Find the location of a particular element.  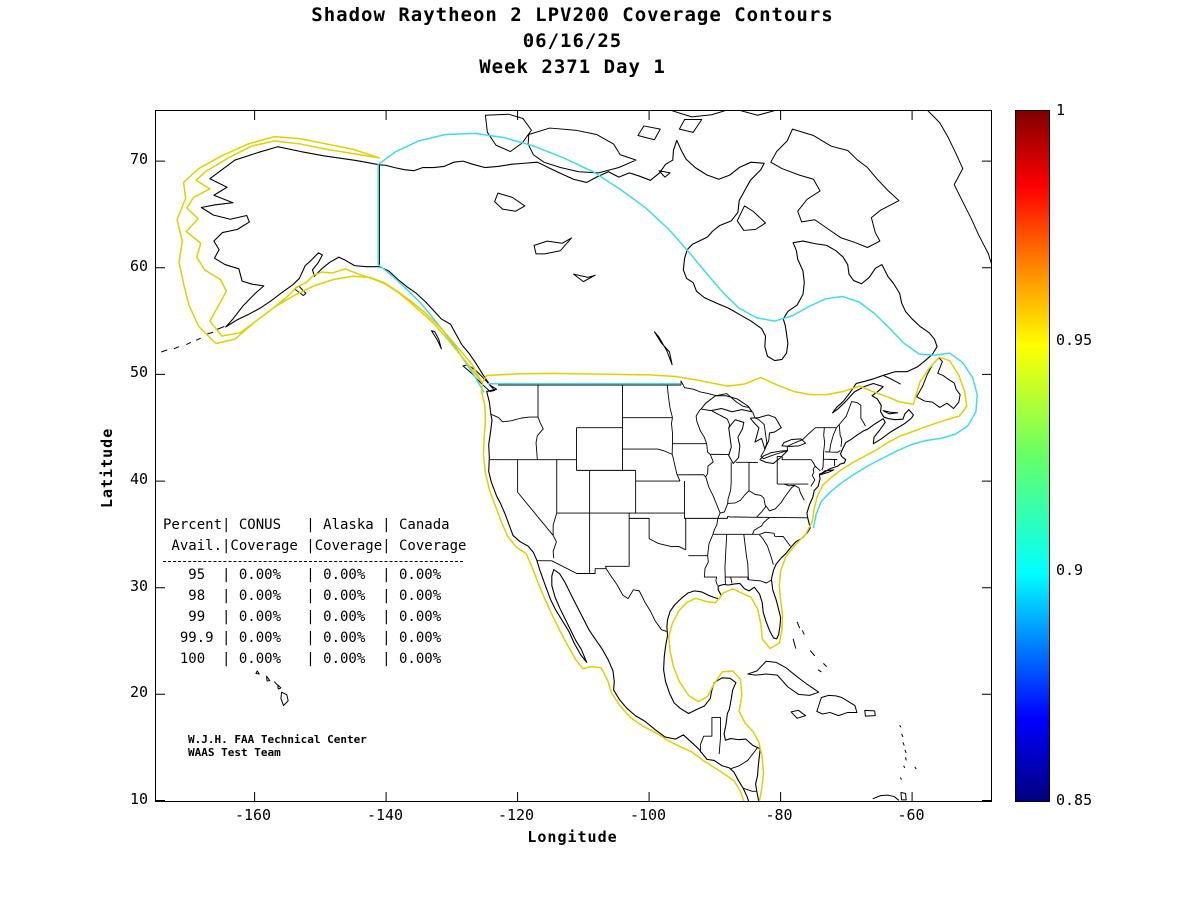

table-row: 99 | 0.00% | 0.00% | 0.00% is located at coordinates (302, 617).